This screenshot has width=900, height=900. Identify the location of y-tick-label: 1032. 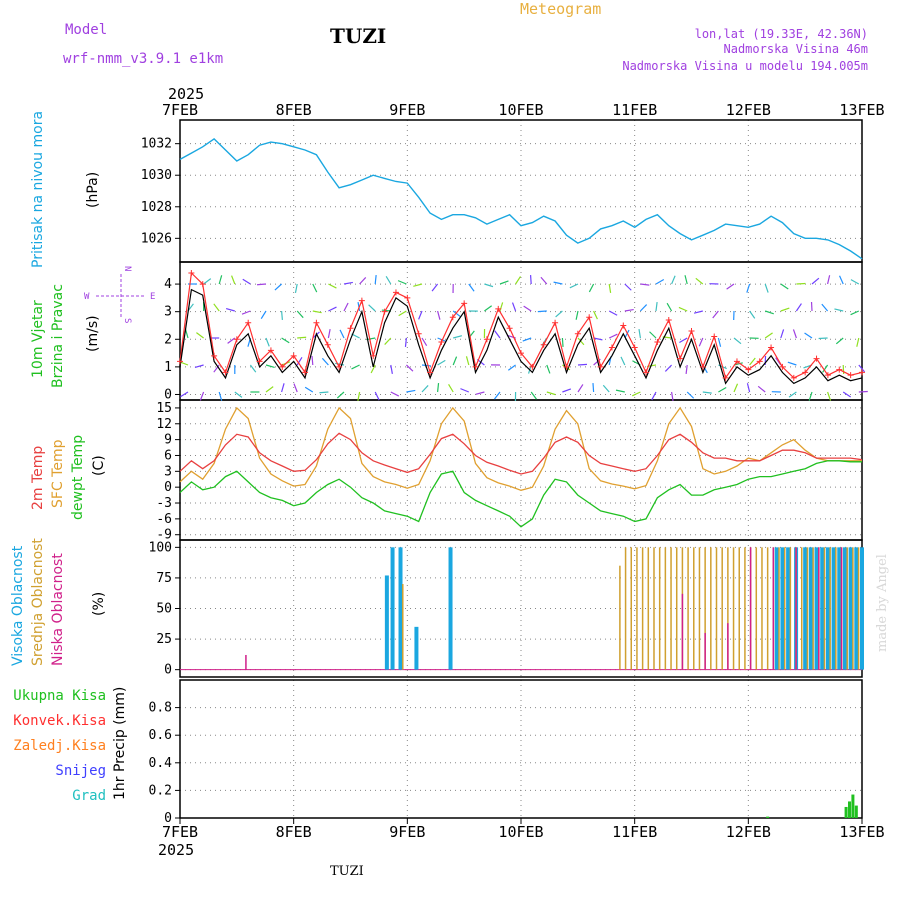
(156, 144).